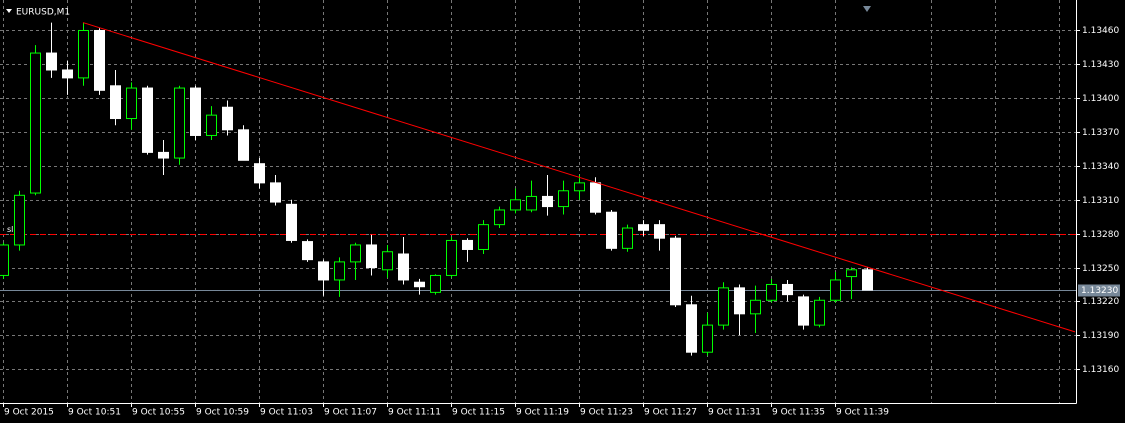 This screenshot has height=423, width=1125. Describe the element at coordinates (542, 413) in the screenshot. I see `x-tick-label: 9 Oct 11:19` at that location.